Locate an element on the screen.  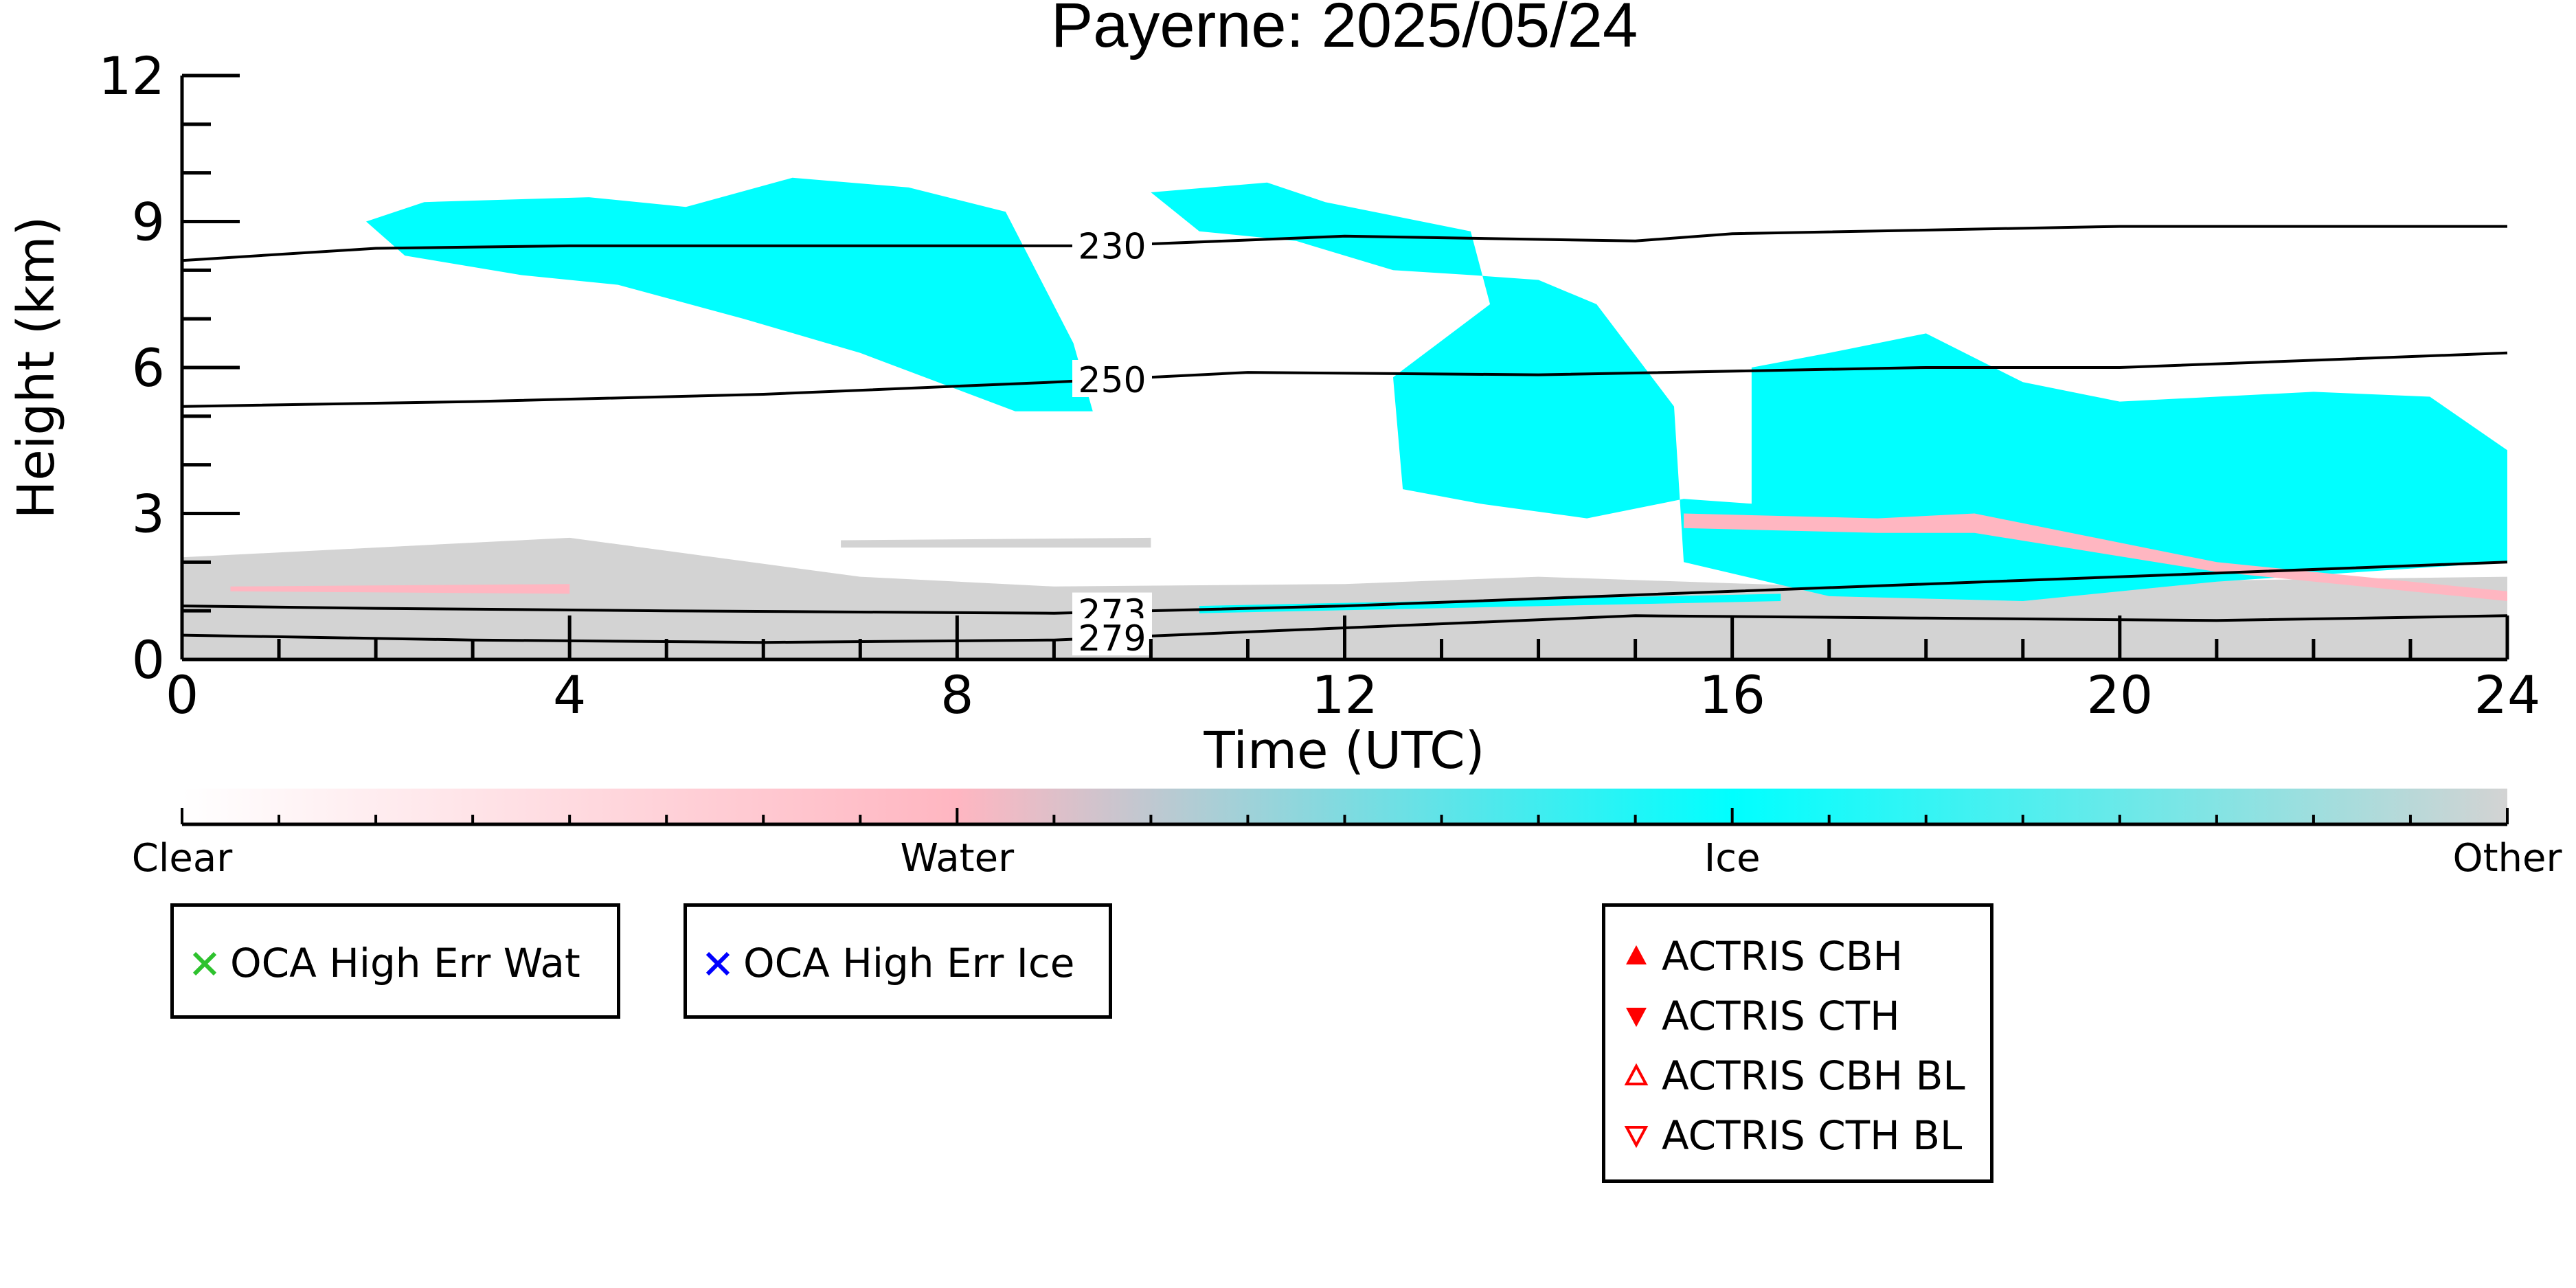
oca-water-legend: OCA High Err Wat is located at coordinates (395, 961).